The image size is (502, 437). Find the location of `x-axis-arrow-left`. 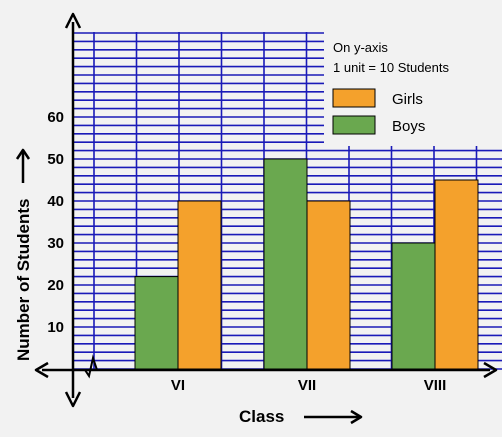

x-axis-arrow-left is located at coordinates (41, 370).